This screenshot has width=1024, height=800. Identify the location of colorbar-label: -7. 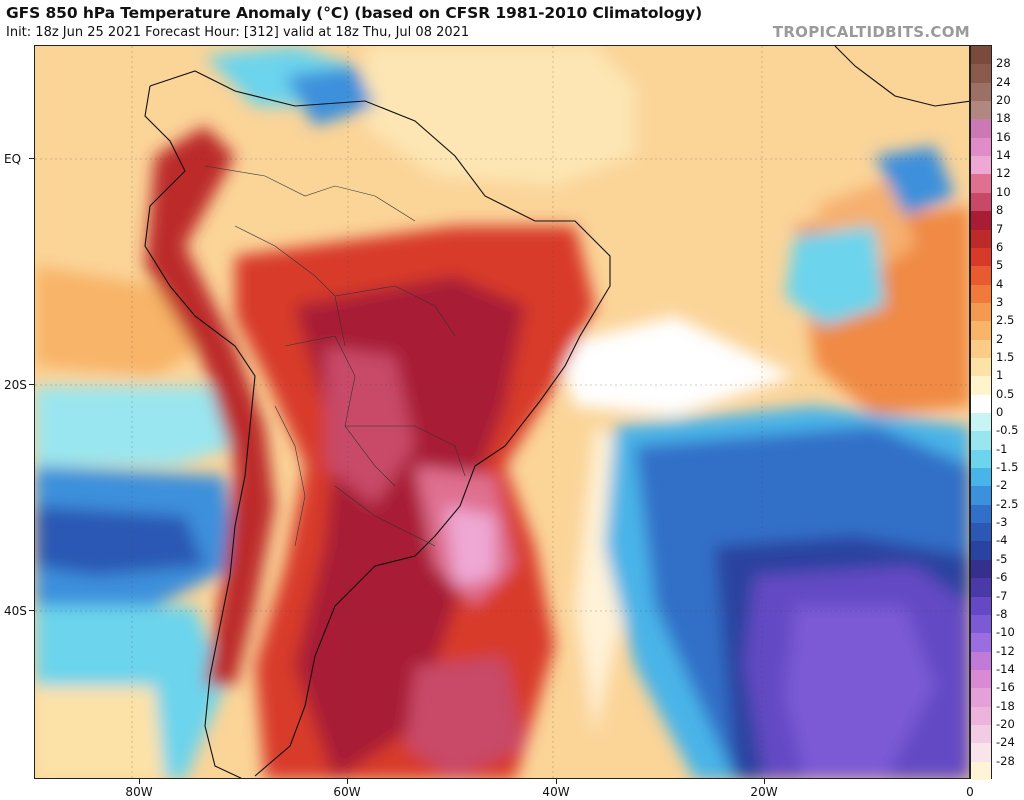
(1002, 595).